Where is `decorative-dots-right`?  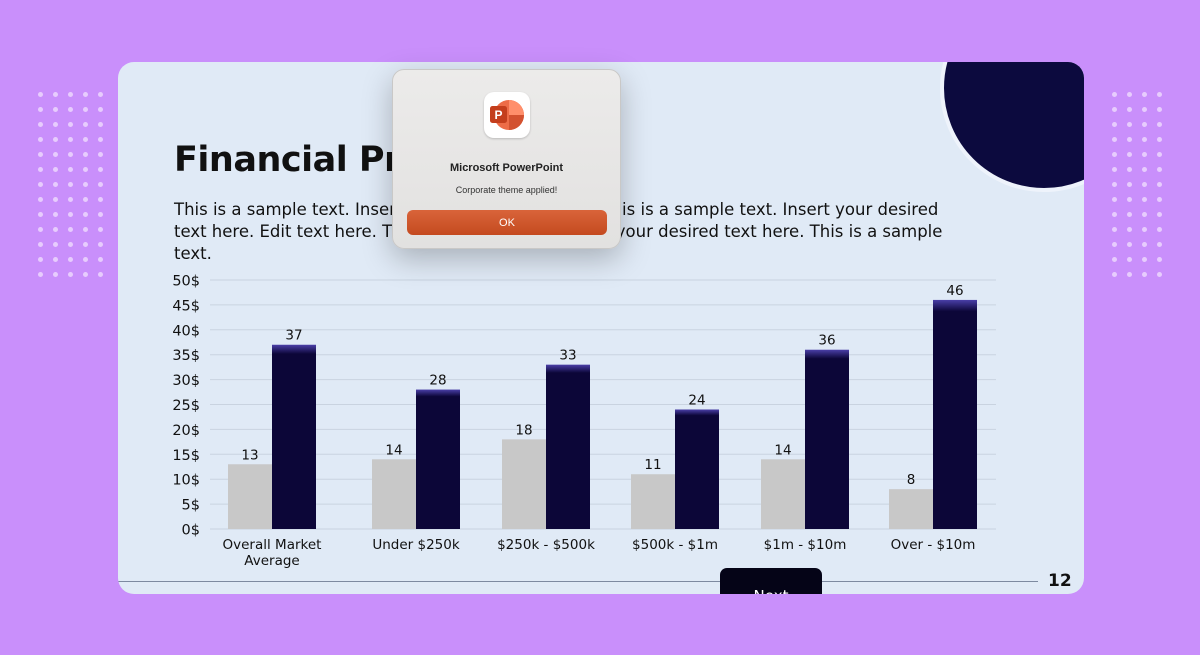 decorative-dots-right is located at coordinates (1137, 184).